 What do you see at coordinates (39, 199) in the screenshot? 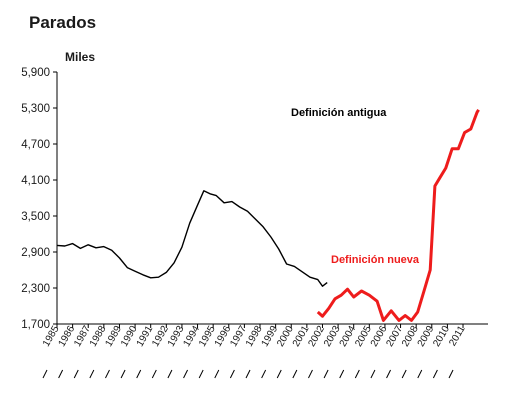
I see `y-axis: 1,700 2,300 2,900 3,500 4,100 4,700 5,300 5,900` at bounding box center [39, 199].